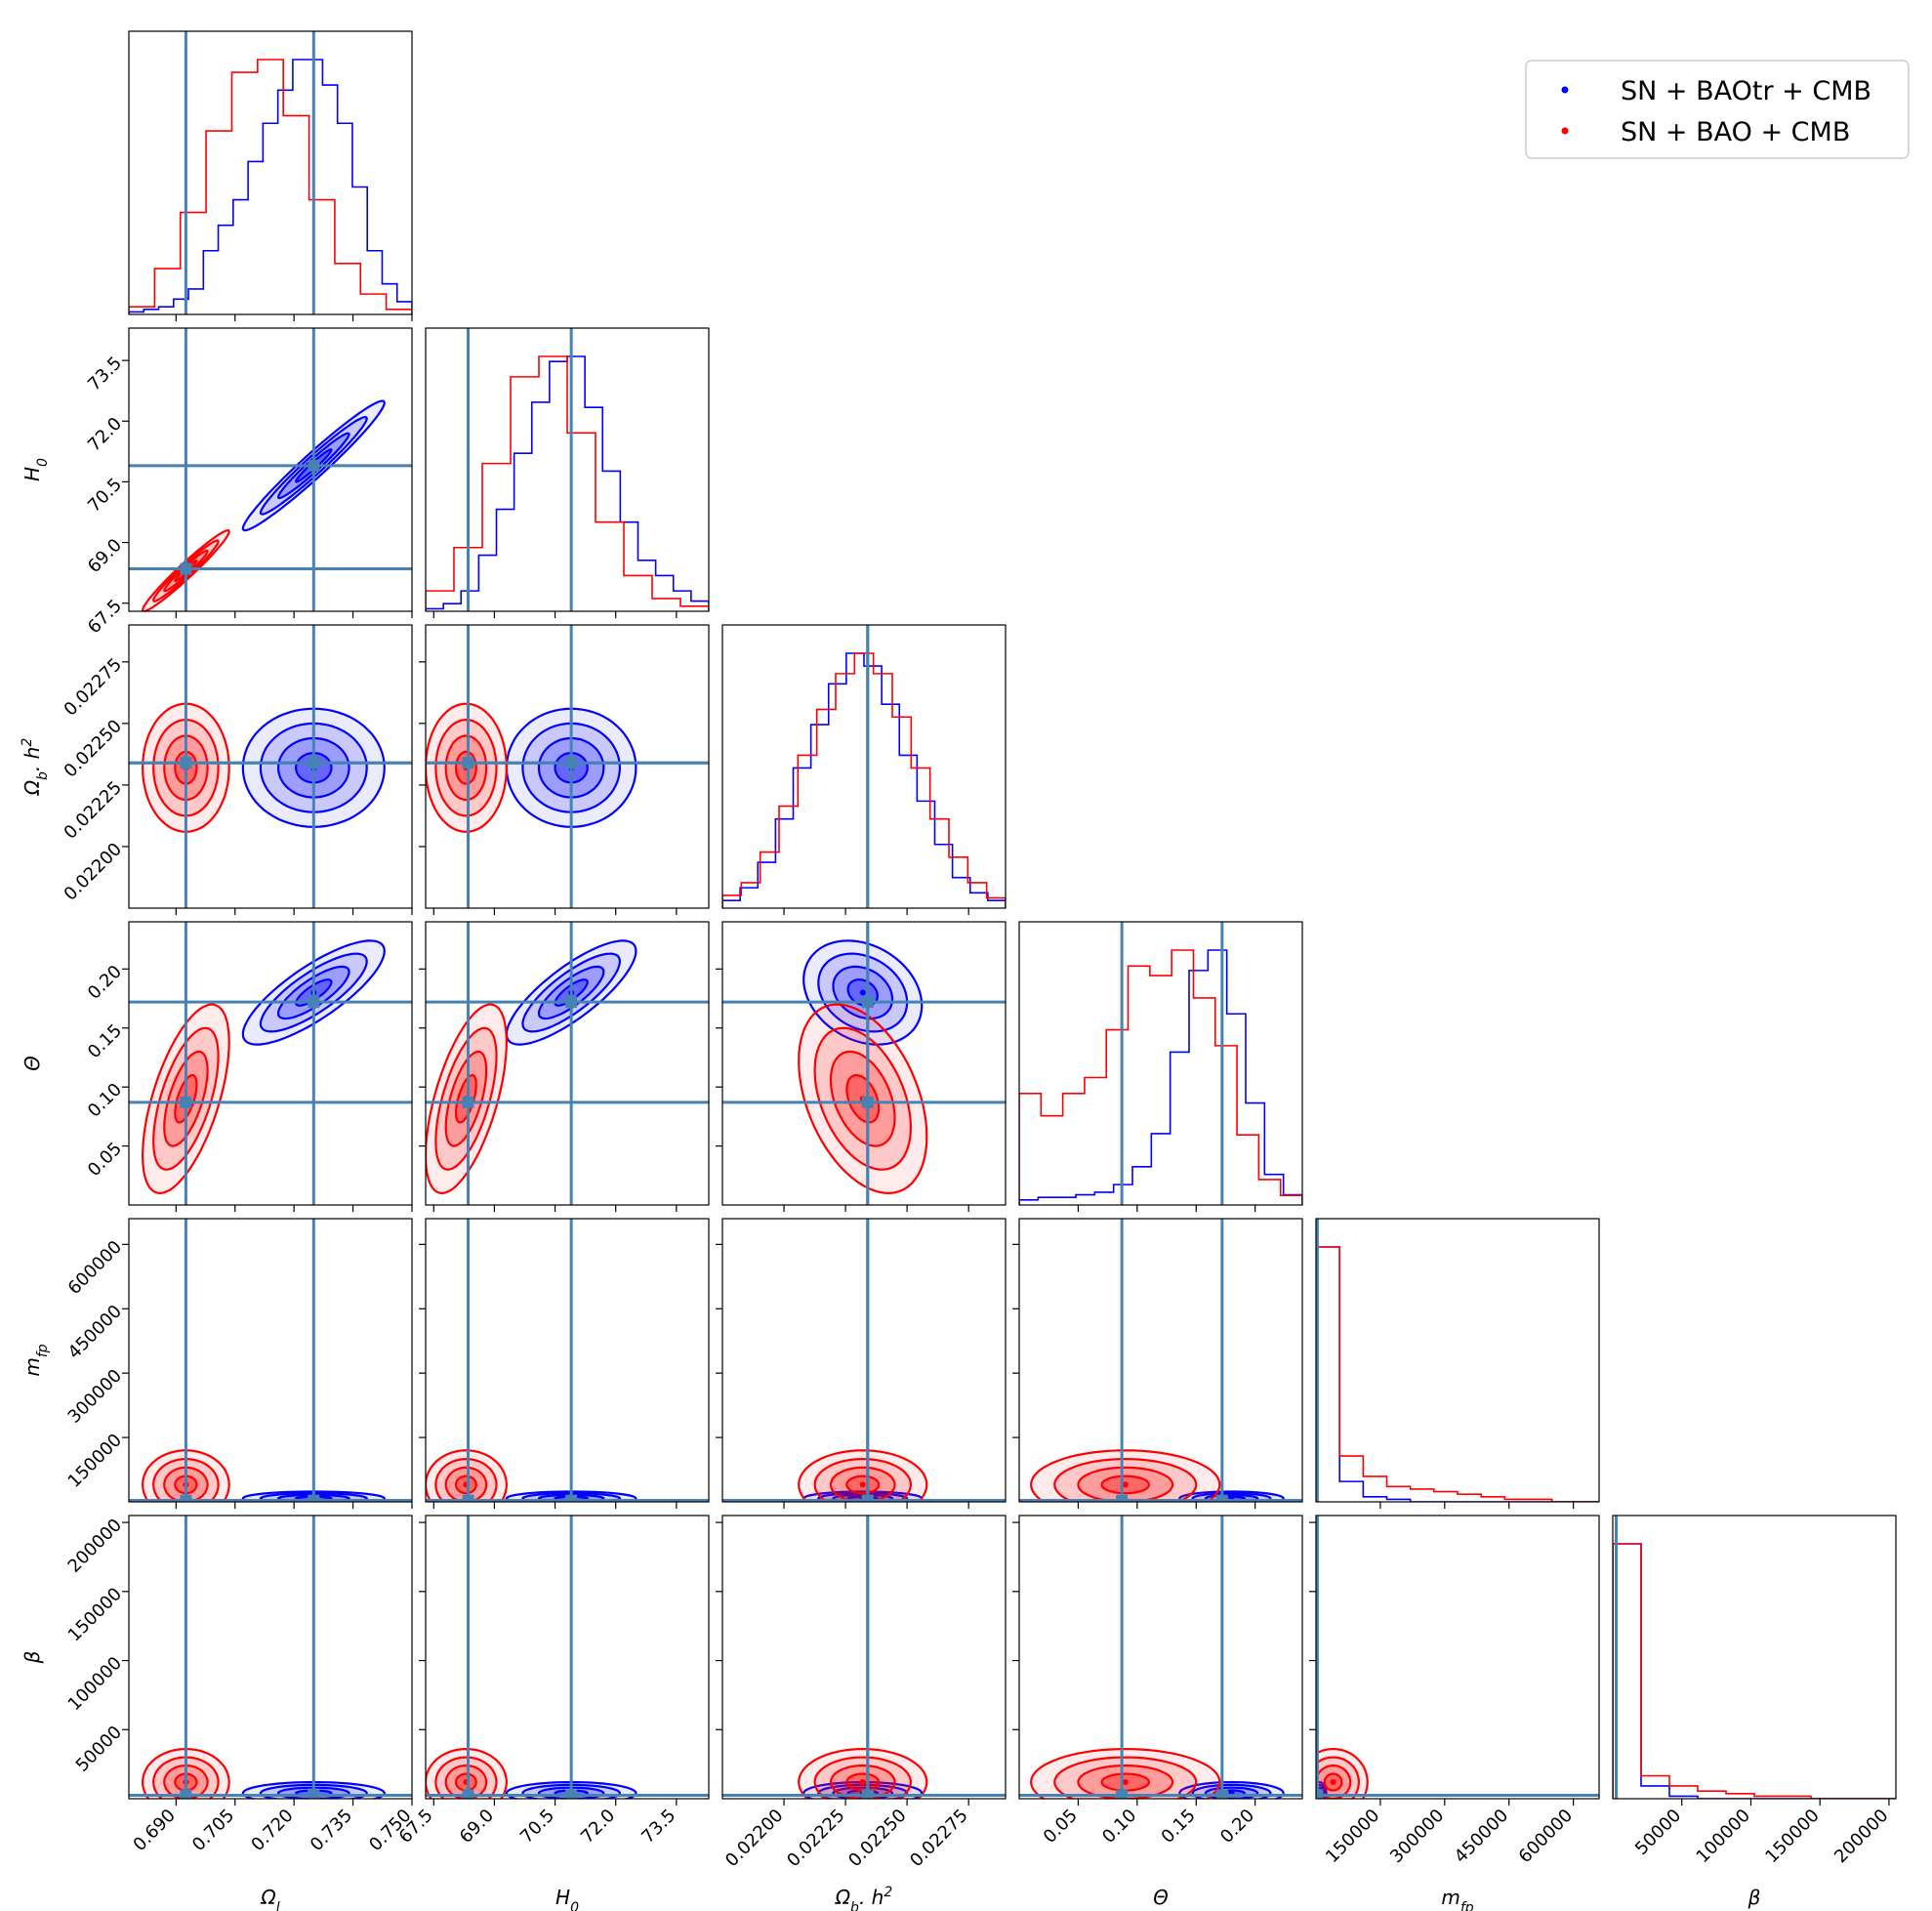 This screenshot has height=1911, width=1932. What do you see at coordinates (95, 1614) in the screenshot?
I see `y-tick-label-beta: 150000` at bounding box center [95, 1614].